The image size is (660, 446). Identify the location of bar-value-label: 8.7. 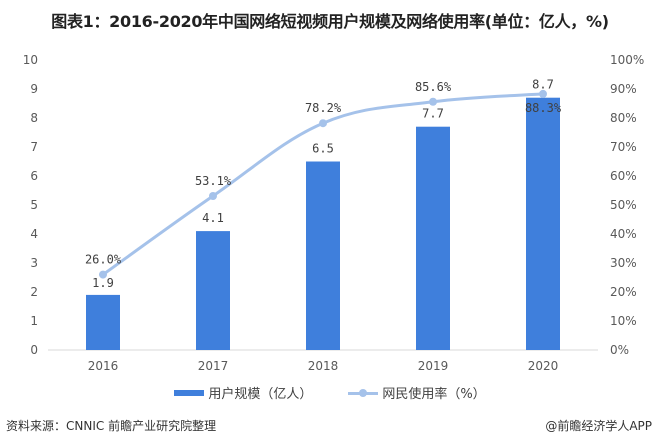
(543, 85).